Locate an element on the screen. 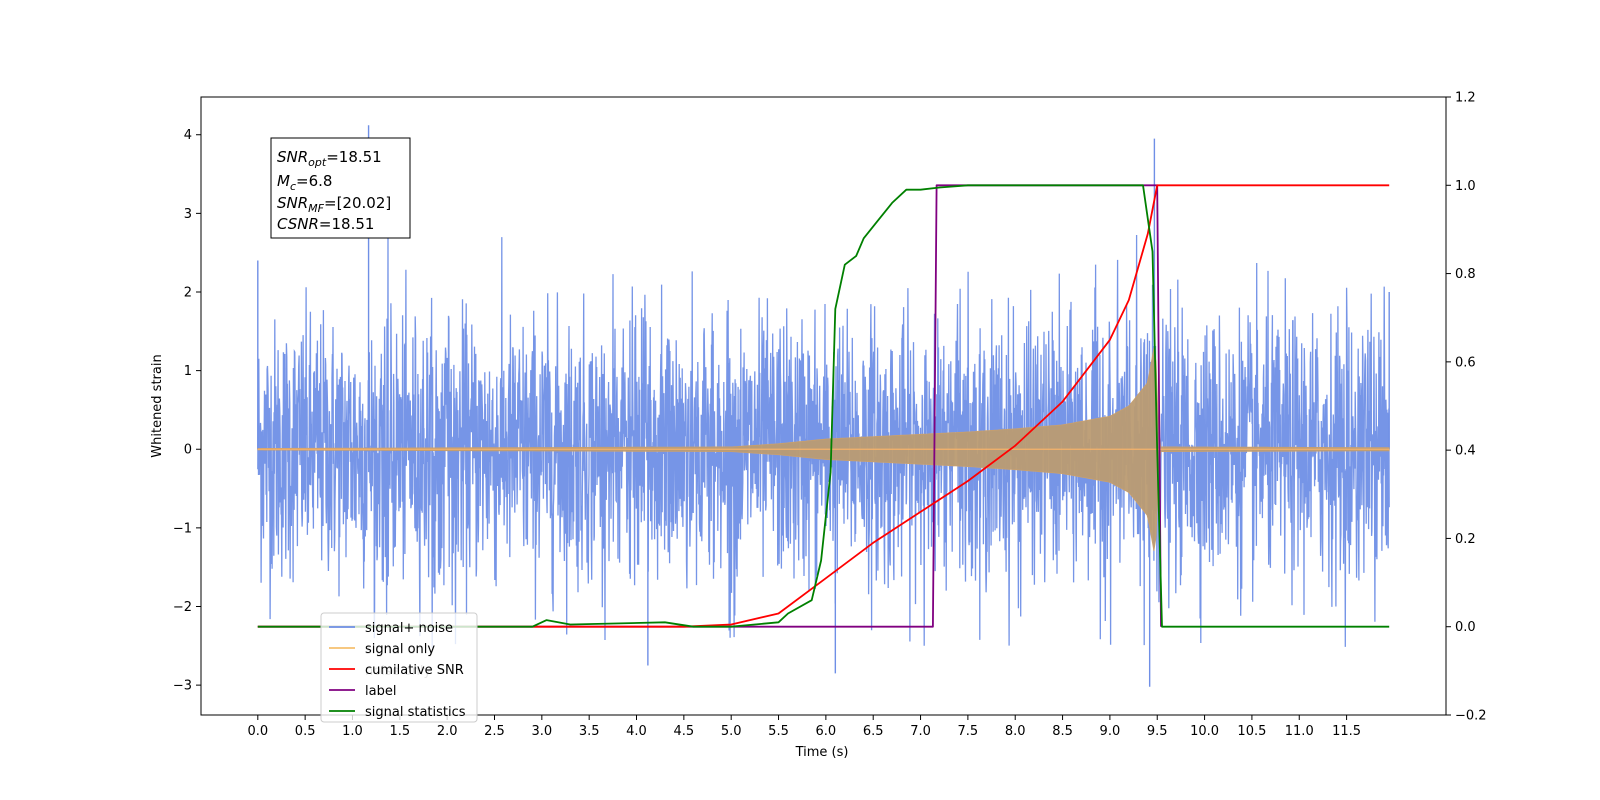 The width and height of the screenshot is (1600, 800). y2-tick-label: 1.2 is located at coordinates (1465, 98).